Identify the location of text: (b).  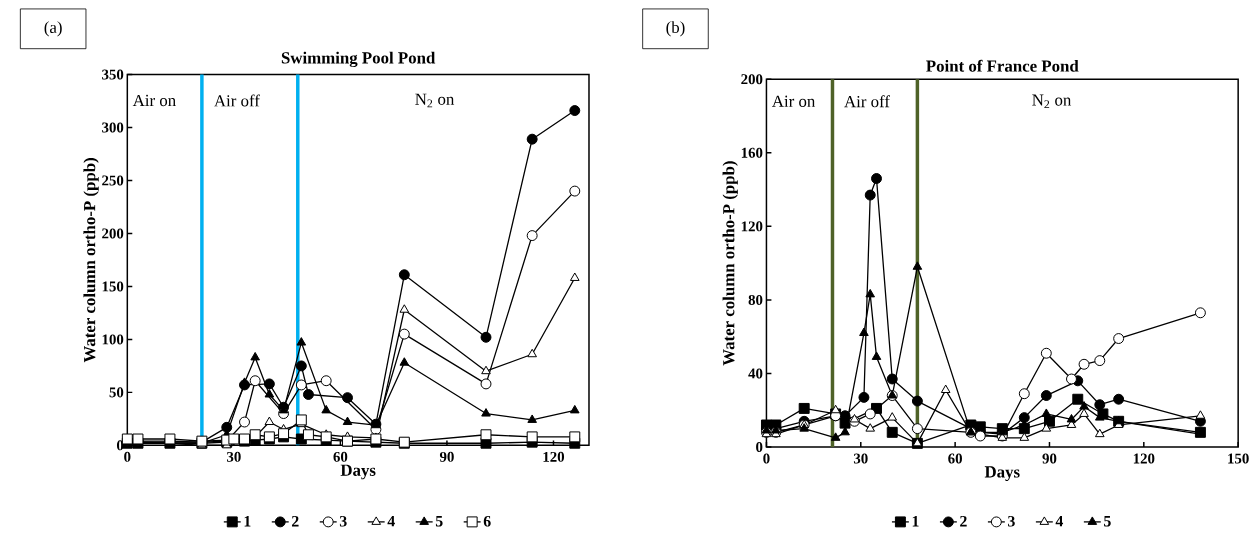
(675, 29).